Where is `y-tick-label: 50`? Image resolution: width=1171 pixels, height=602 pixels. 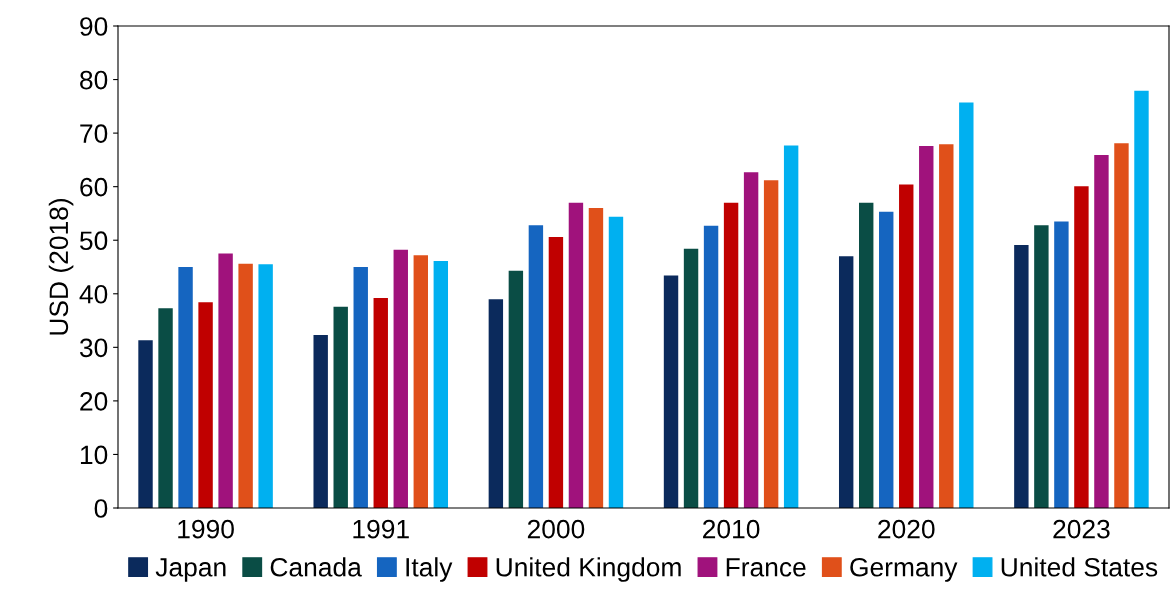
y-tick-label: 50 is located at coordinates (93, 241).